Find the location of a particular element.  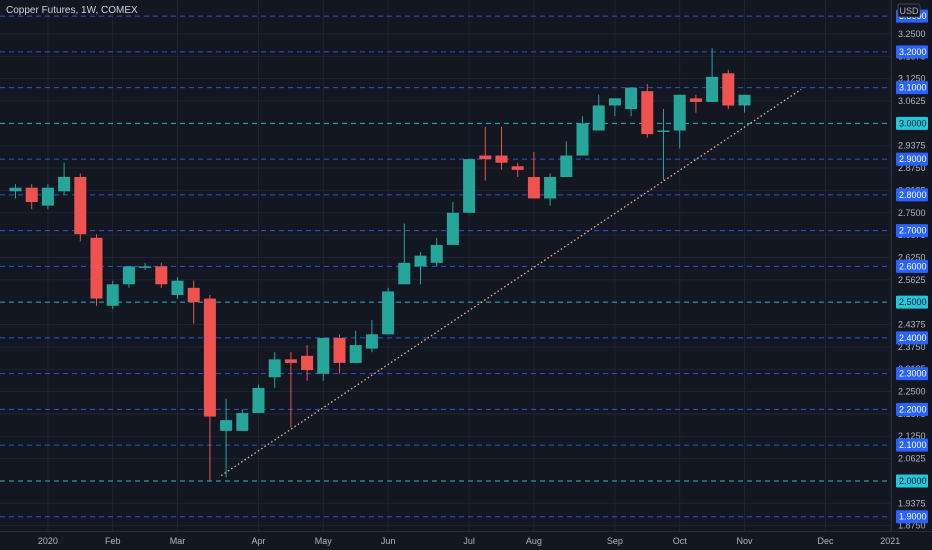

level-tag: 2.1000 is located at coordinates (912, 445).